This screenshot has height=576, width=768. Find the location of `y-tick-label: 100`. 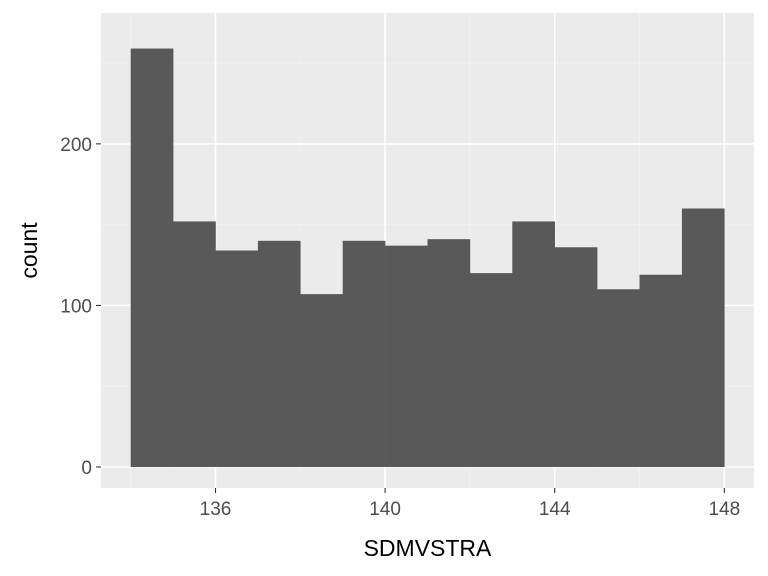

y-tick-label: 100 is located at coordinates (76, 306).